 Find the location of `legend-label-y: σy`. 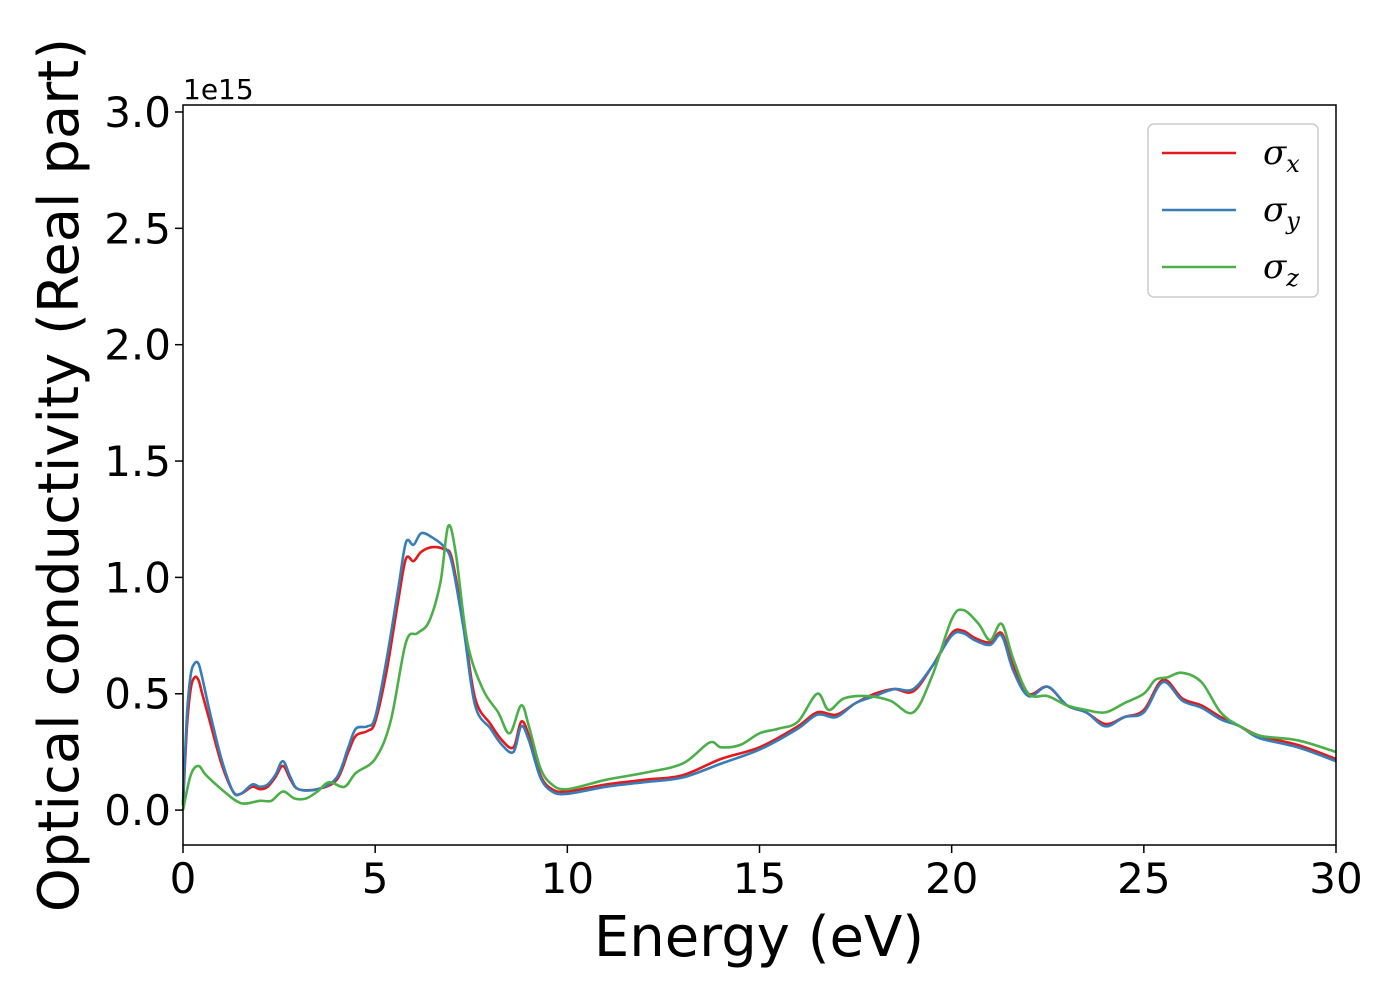

legend-label-y: σy is located at coordinates (1281, 212).